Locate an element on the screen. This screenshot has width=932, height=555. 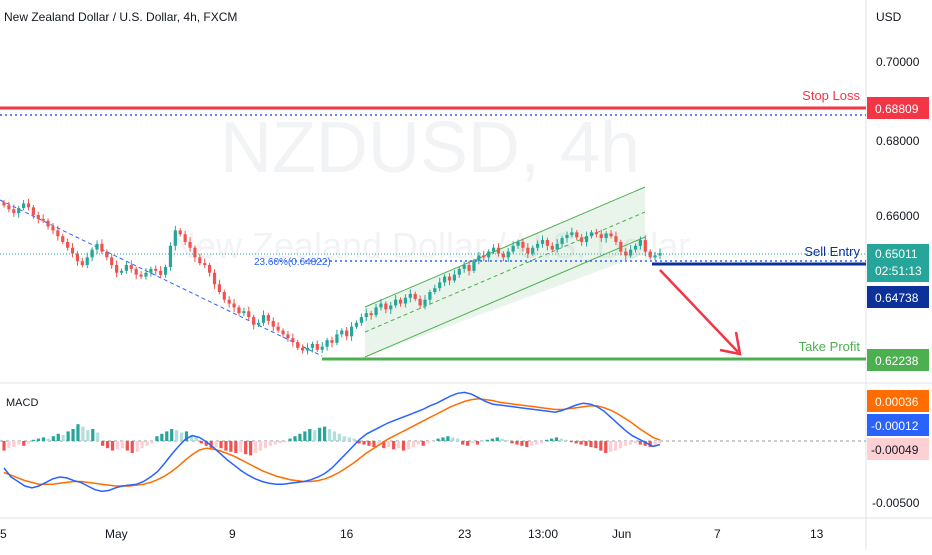
channel-upper-line is located at coordinates (505, 247).